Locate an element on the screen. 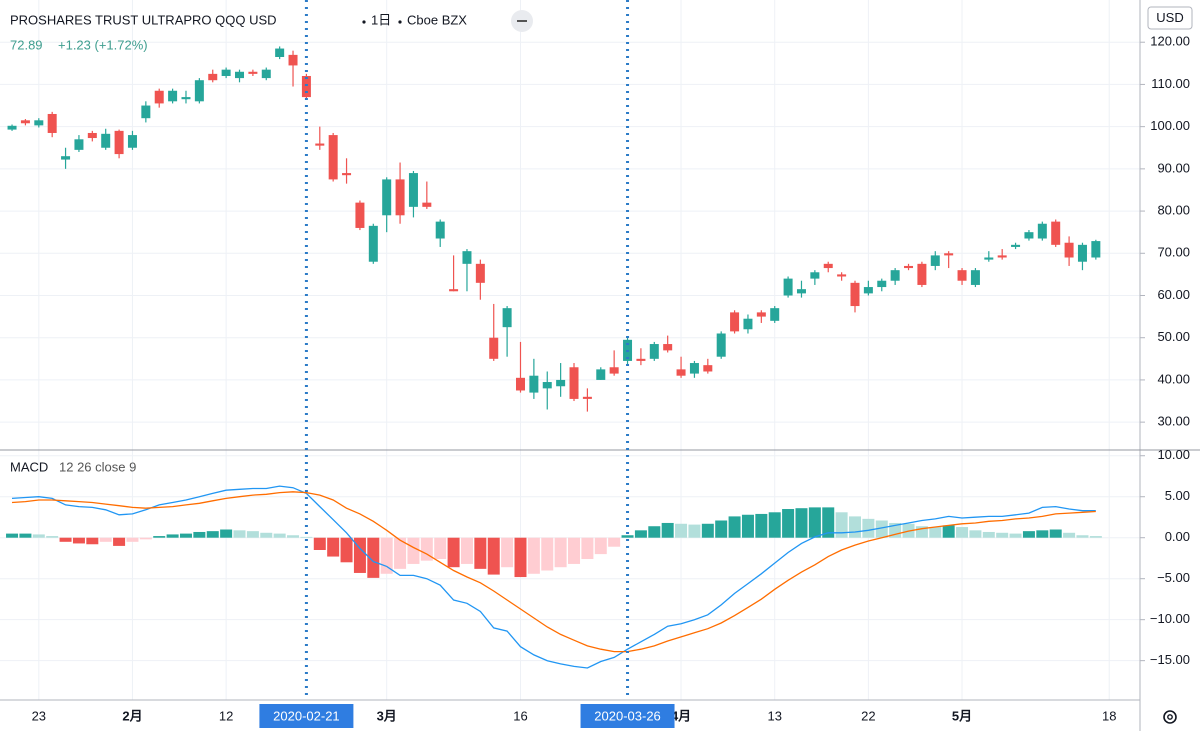 The width and height of the screenshot is (1200, 731). exchange: Cboe BZX is located at coordinates (437, 19).